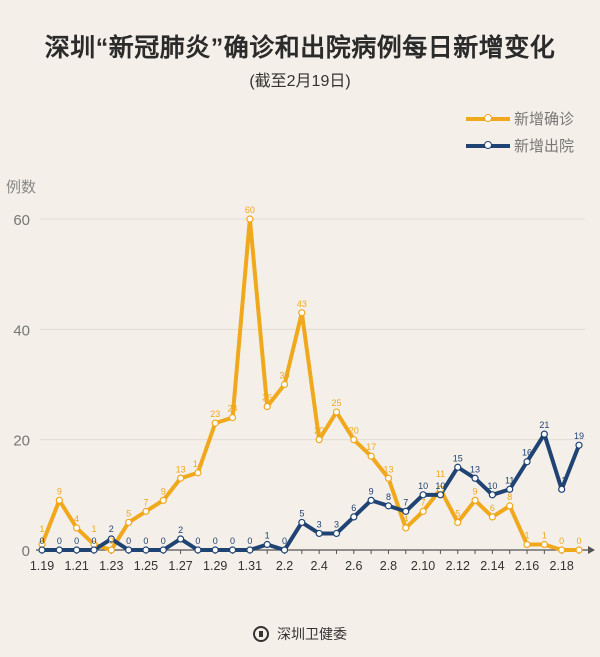 This screenshot has width=600, height=657. Describe the element at coordinates (388, 566) in the screenshot. I see `x-tick-label: 2.8` at that location.